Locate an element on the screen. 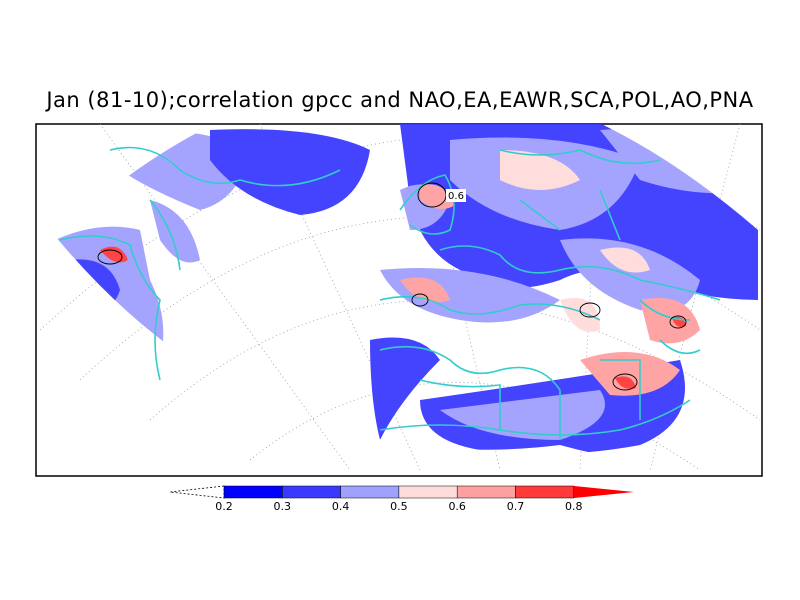  colorbar-high-arrow is located at coordinates (604, 492).